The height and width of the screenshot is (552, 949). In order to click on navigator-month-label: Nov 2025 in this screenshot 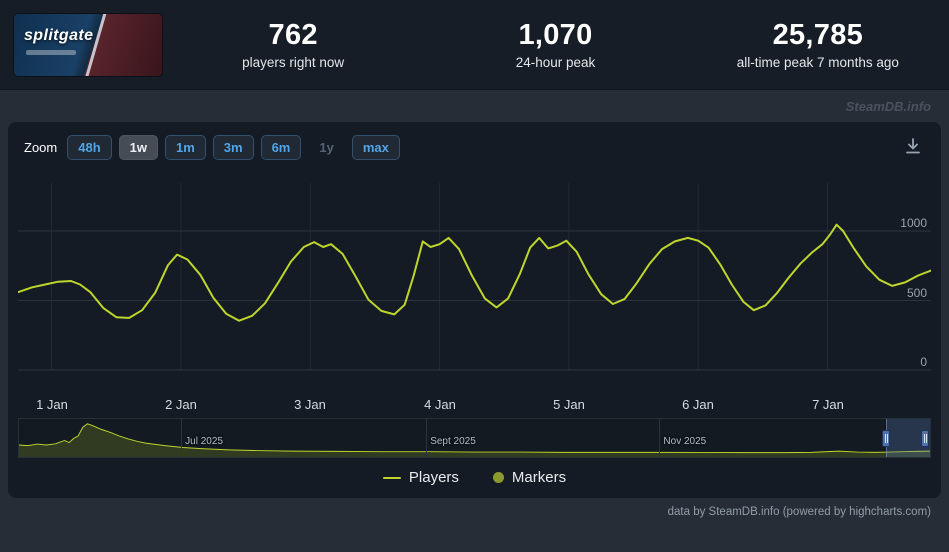, I will do `click(685, 441)`.